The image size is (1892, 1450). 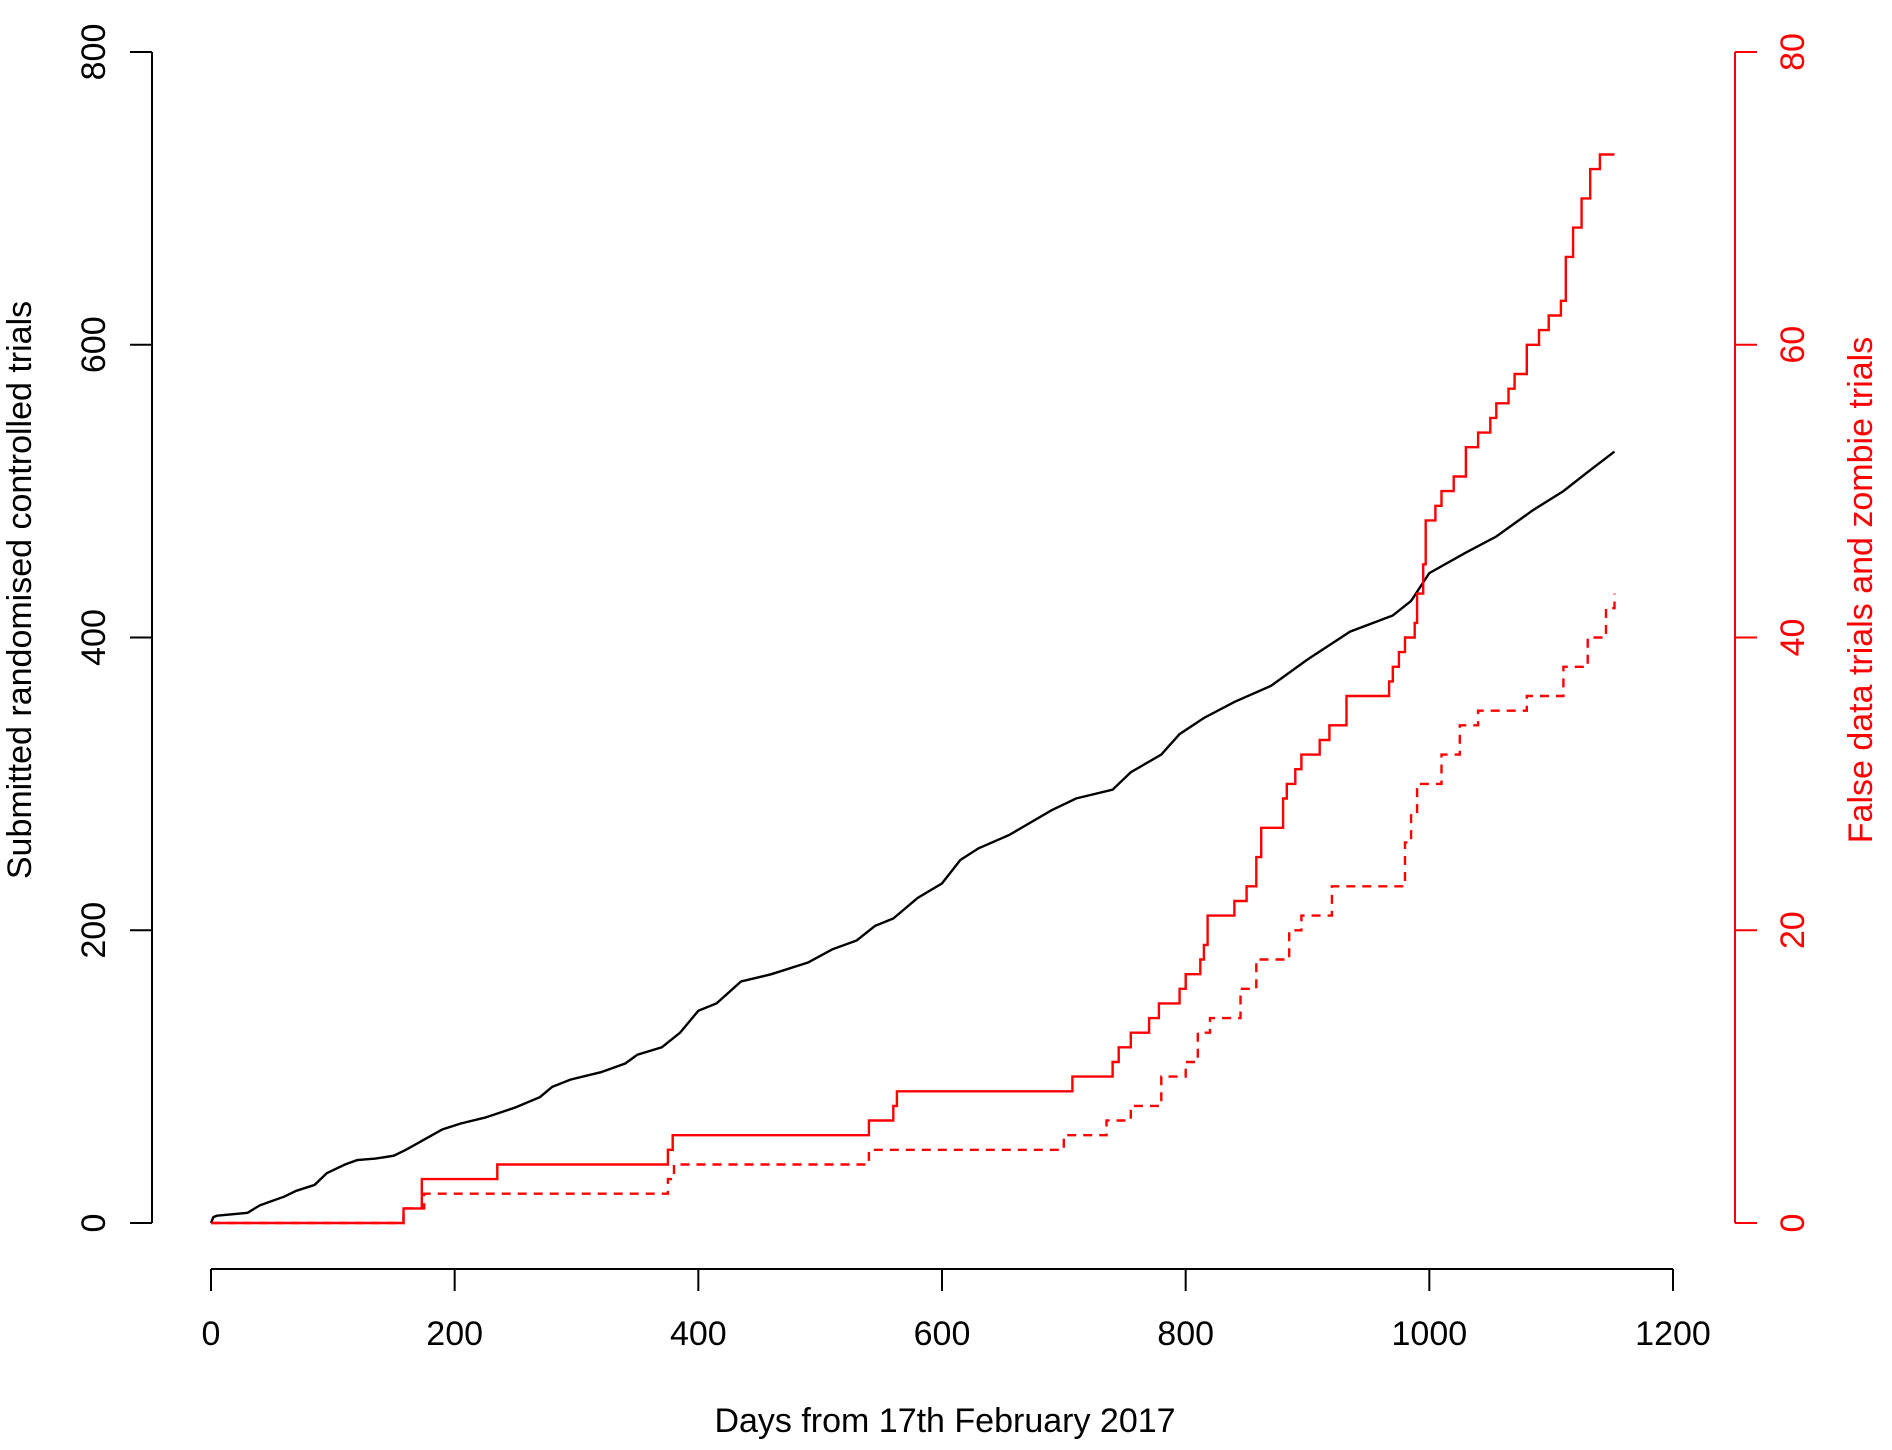 What do you see at coordinates (20, 590) in the screenshot?
I see `y-axis-label: Submitted randomised controlled trials` at bounding box center [20, 590].